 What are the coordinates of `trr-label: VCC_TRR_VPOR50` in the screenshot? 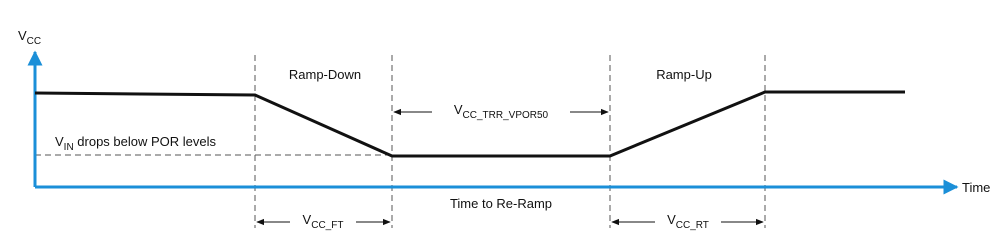 It's located at (501, 111).